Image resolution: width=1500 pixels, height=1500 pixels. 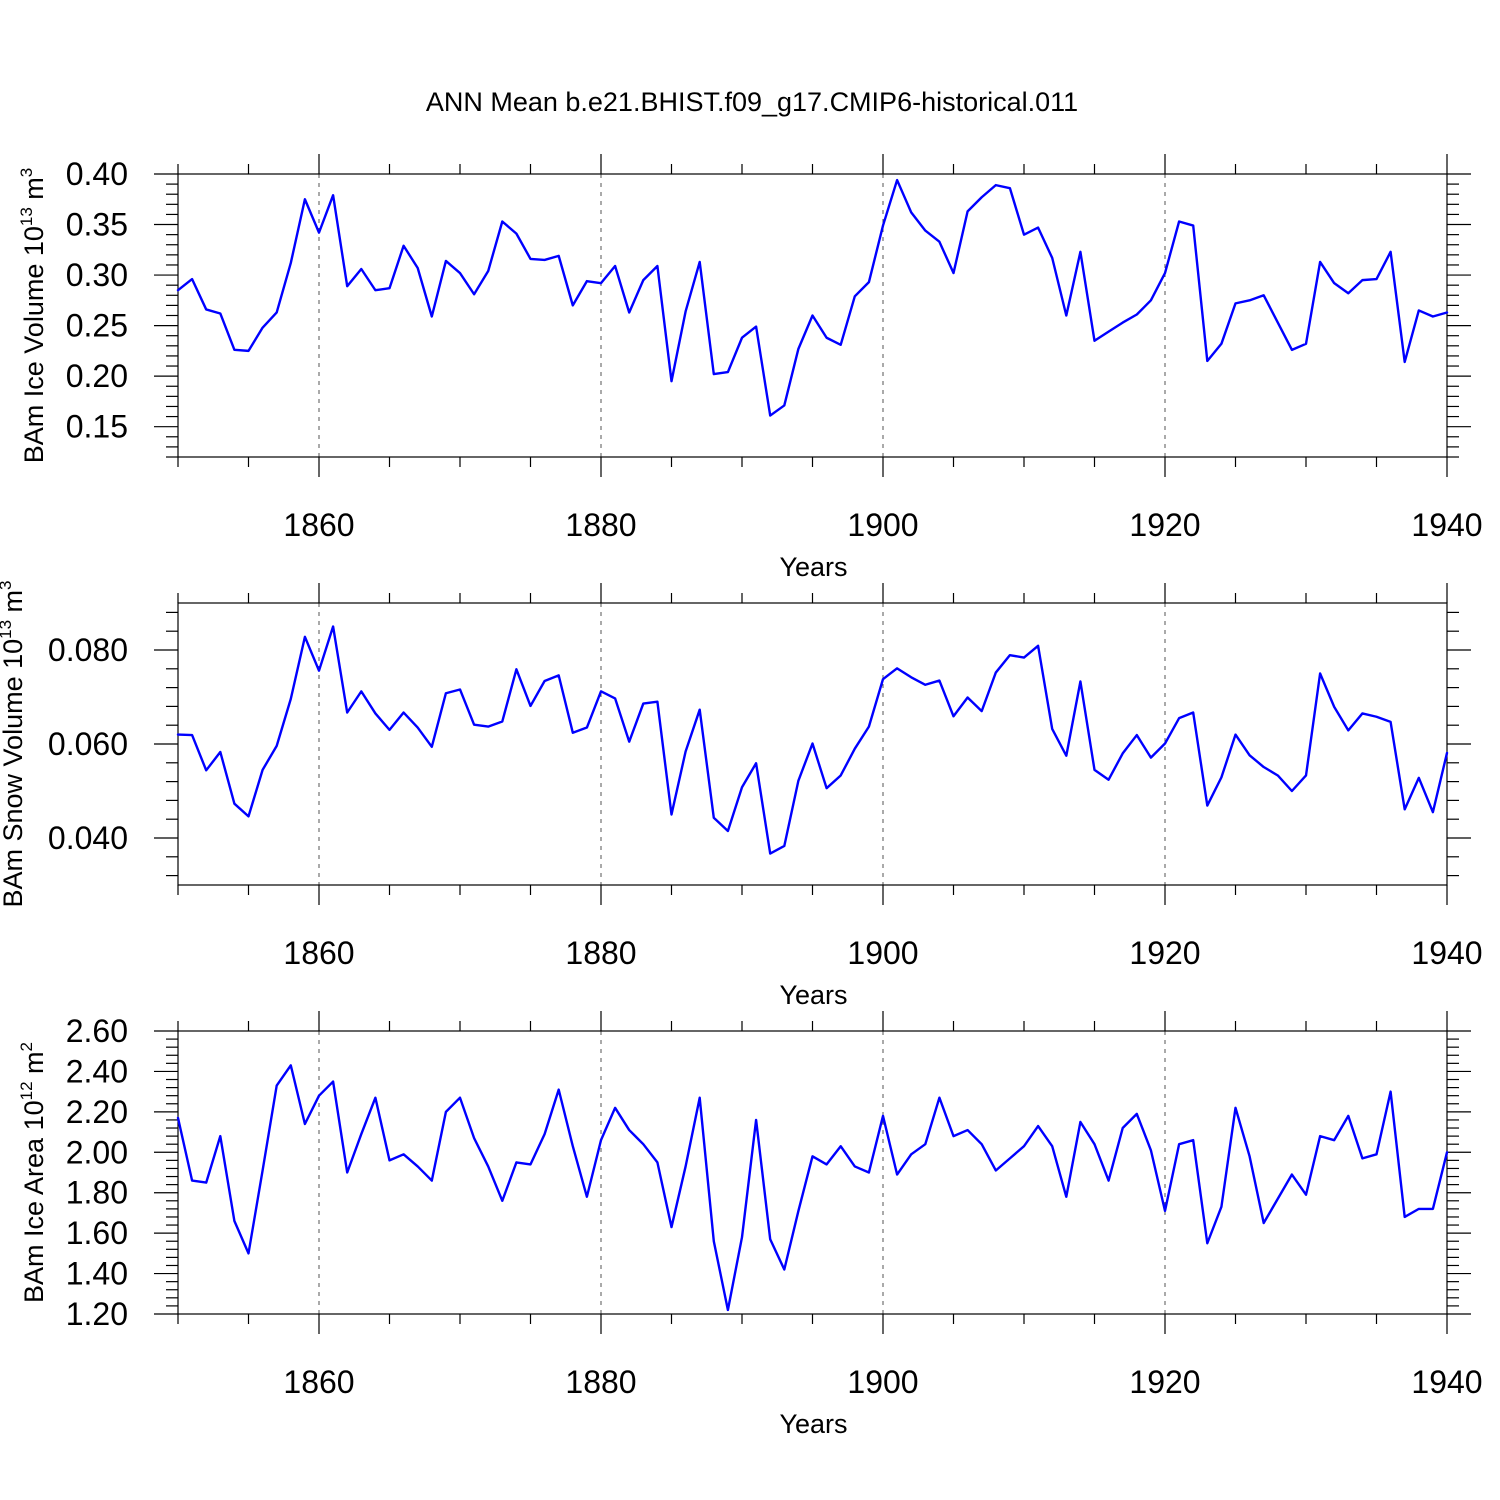 I want to click on y-tick-label: 1.40, so click(x=97, y=1274).